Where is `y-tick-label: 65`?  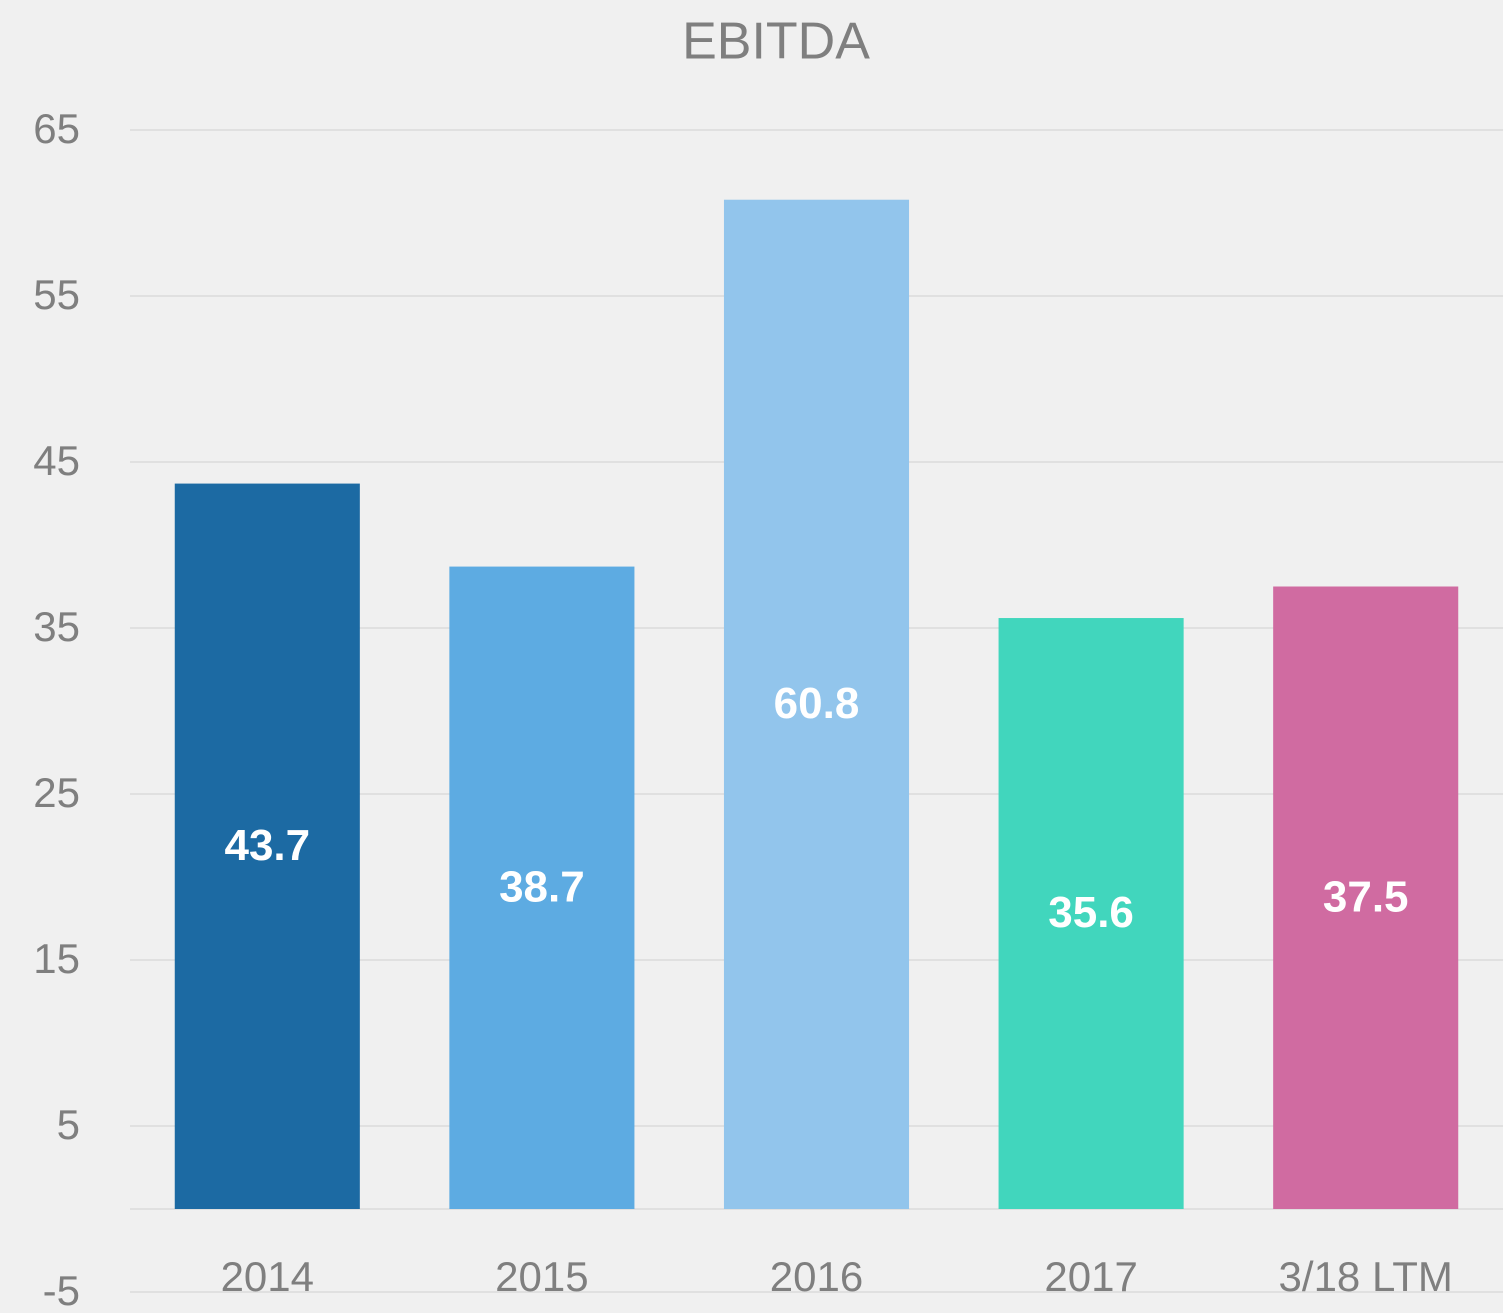
y-tick-label: 65 is located at coordinates (56, 128).